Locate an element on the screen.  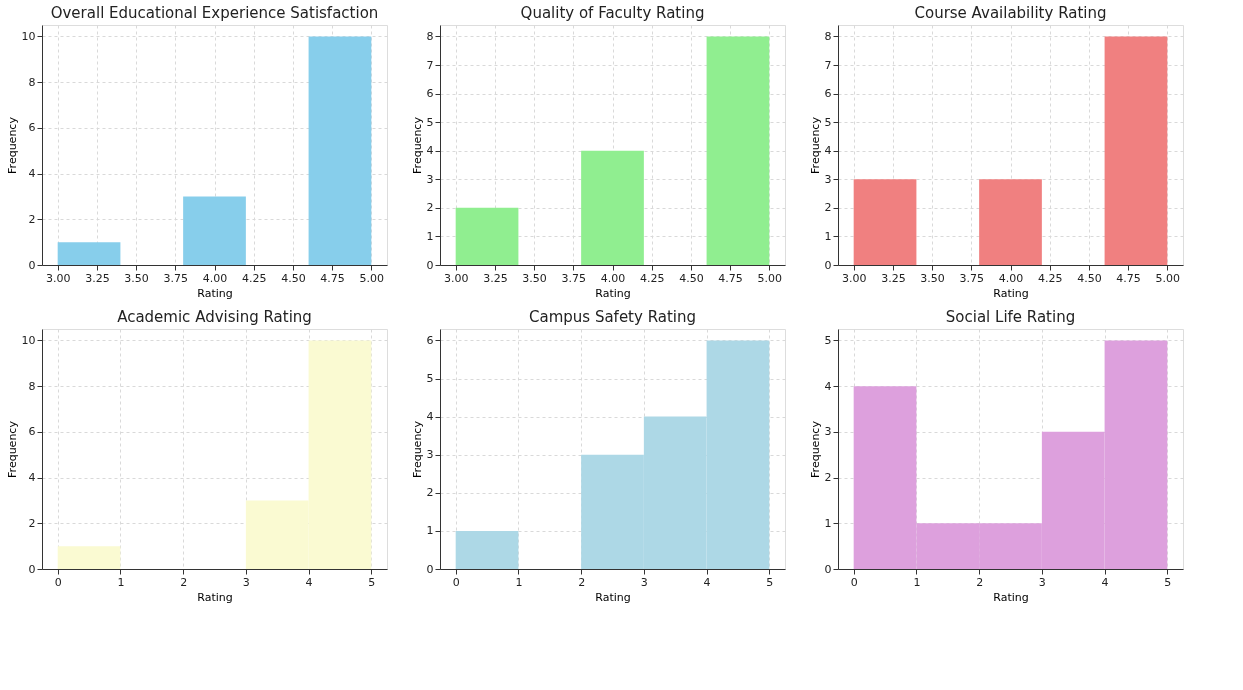
chart-title: Campus Safety Rating is located at coordinates (612, 317).